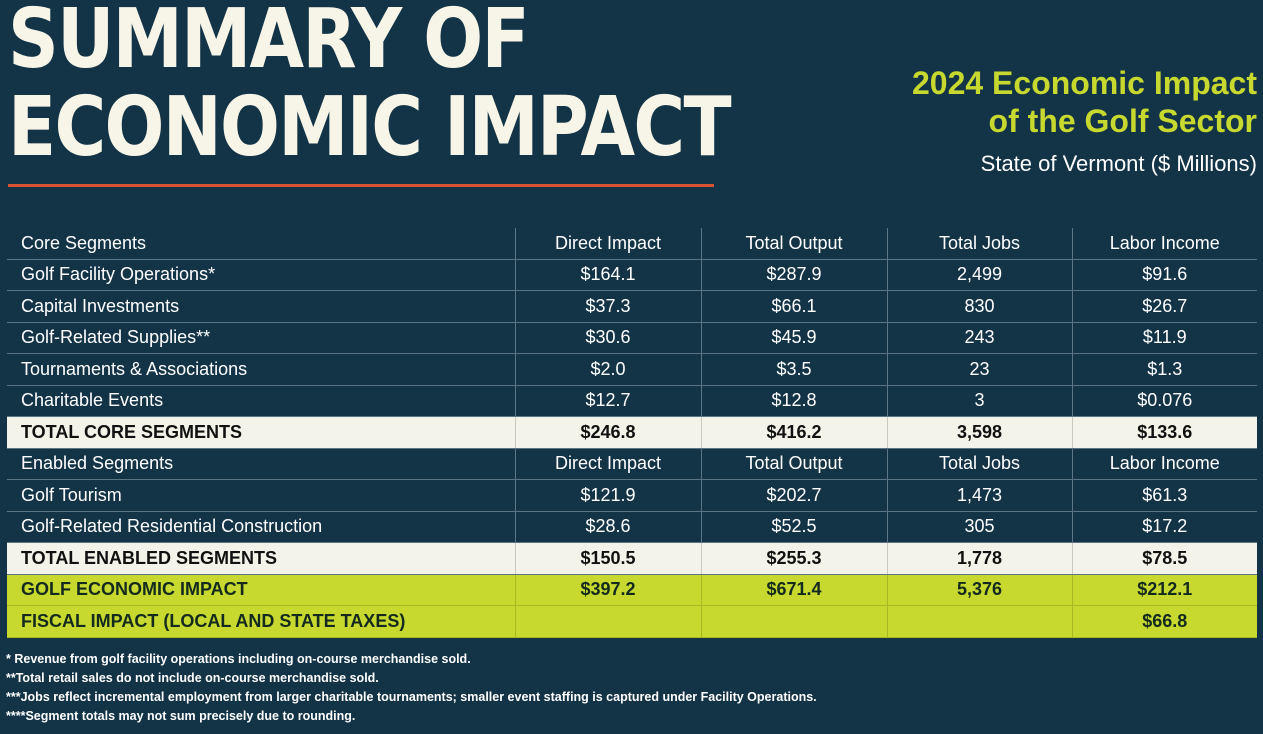 This screenshot has height=734, width=1263. Describe the element at coordinates (979, 432) in the screenshot. I see `value-cell: 3,598` at that location.